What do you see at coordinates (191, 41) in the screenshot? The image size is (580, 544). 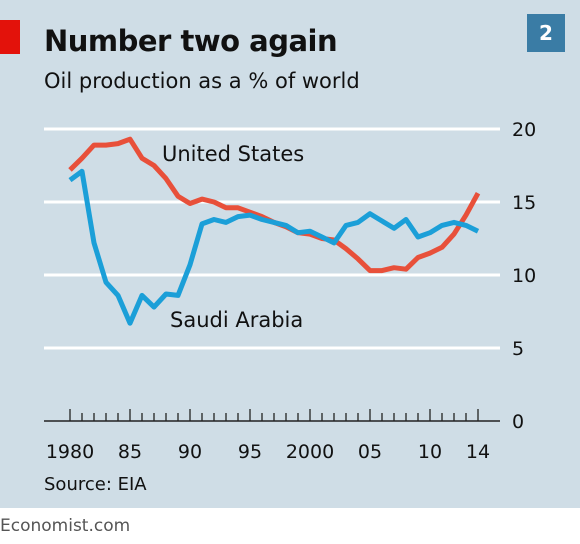 I see `chart-title: Number two again` at bounding box center [191, 41].